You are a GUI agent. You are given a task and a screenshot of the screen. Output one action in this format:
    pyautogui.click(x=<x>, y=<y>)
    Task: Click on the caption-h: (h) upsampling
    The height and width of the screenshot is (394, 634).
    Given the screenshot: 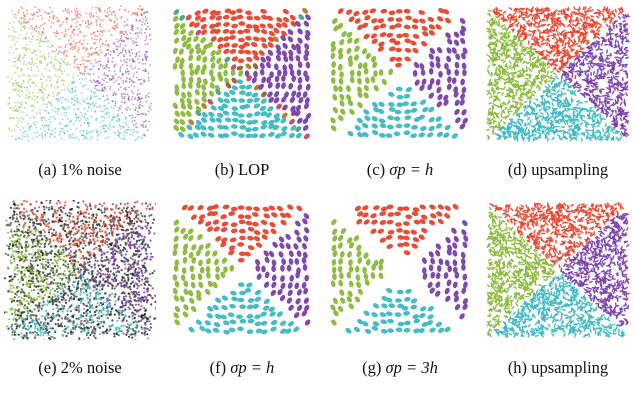 What is the action you would take?
    pyautogui.click(x=558, y=368)
    